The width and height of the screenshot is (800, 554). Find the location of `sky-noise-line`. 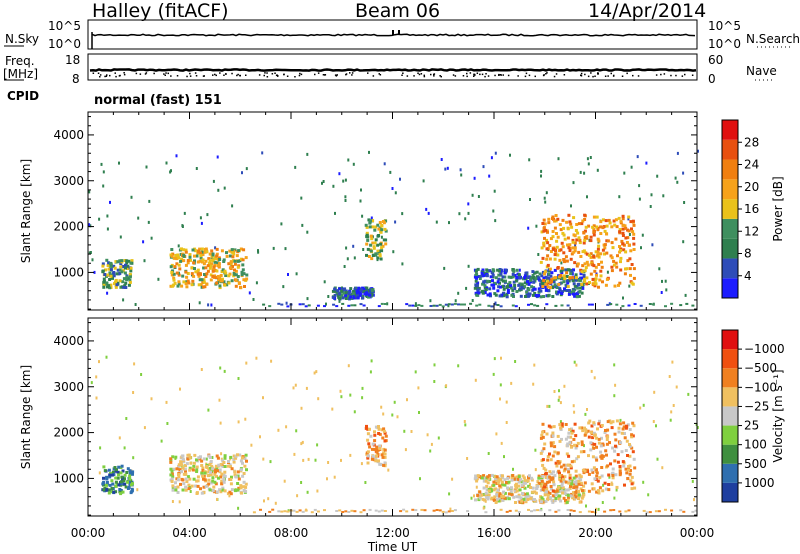

sky-noise-line is located at coordinates (393, 35).